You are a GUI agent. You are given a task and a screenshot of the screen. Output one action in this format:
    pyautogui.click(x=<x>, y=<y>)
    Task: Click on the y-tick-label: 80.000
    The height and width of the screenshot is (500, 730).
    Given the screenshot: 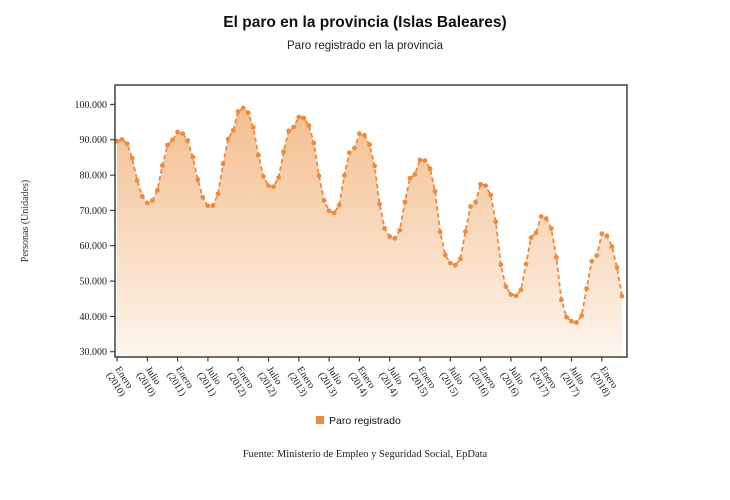 What is the action you would take?
    pyautogui.click(x=94, y=176)
    